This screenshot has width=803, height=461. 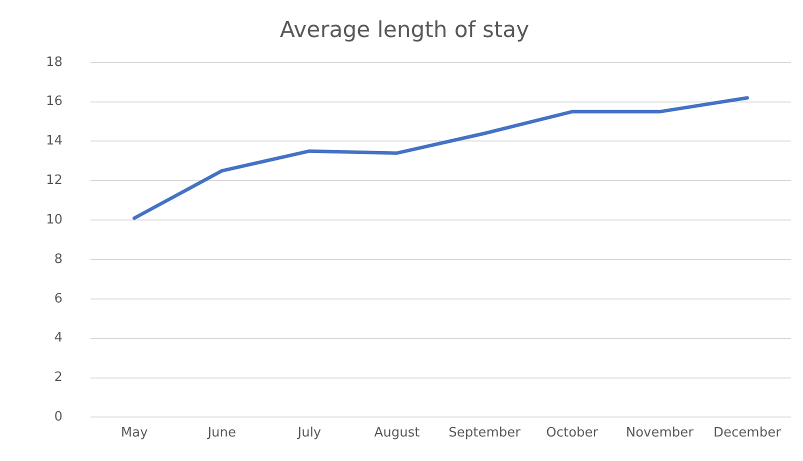 What do you see at coordinates (54, 180) in the screenshot?
I see `y-tick-label: 12` at bounding box center [54, 180].